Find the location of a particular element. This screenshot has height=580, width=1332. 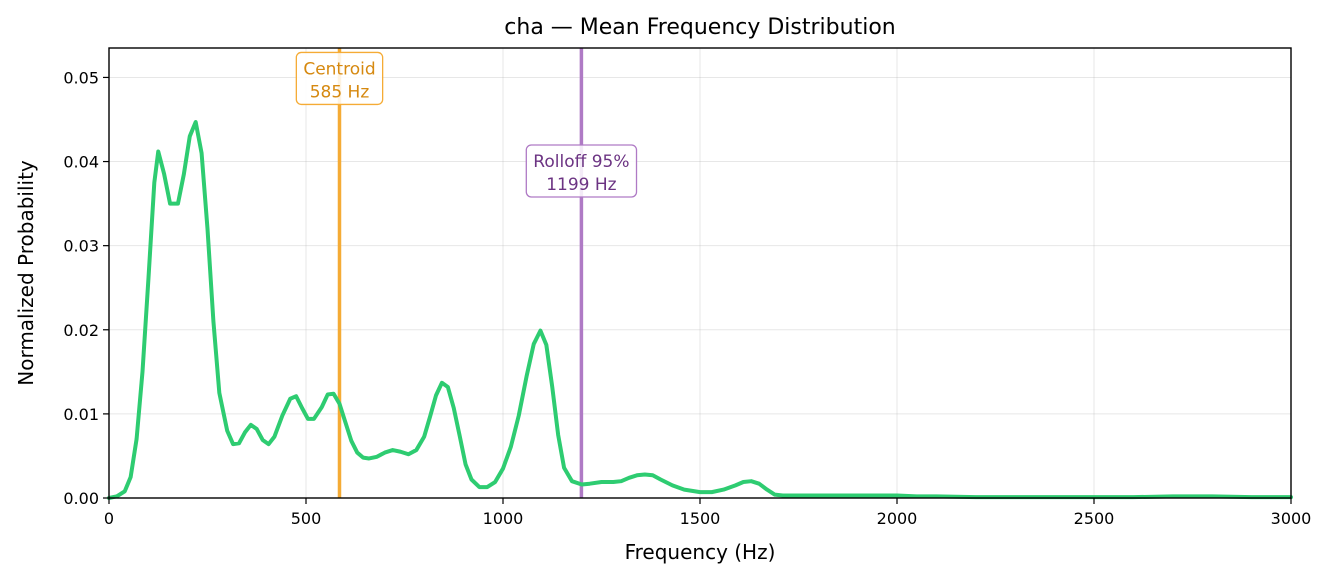

y-axis-label: Normalized Probability is located at coordinates (26, 273).